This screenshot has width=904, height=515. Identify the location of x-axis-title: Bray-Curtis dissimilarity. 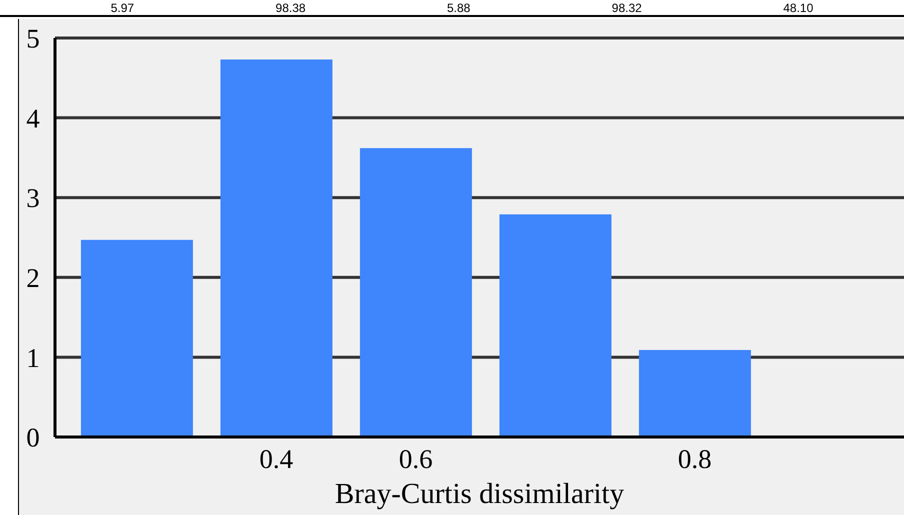
(479, 494).